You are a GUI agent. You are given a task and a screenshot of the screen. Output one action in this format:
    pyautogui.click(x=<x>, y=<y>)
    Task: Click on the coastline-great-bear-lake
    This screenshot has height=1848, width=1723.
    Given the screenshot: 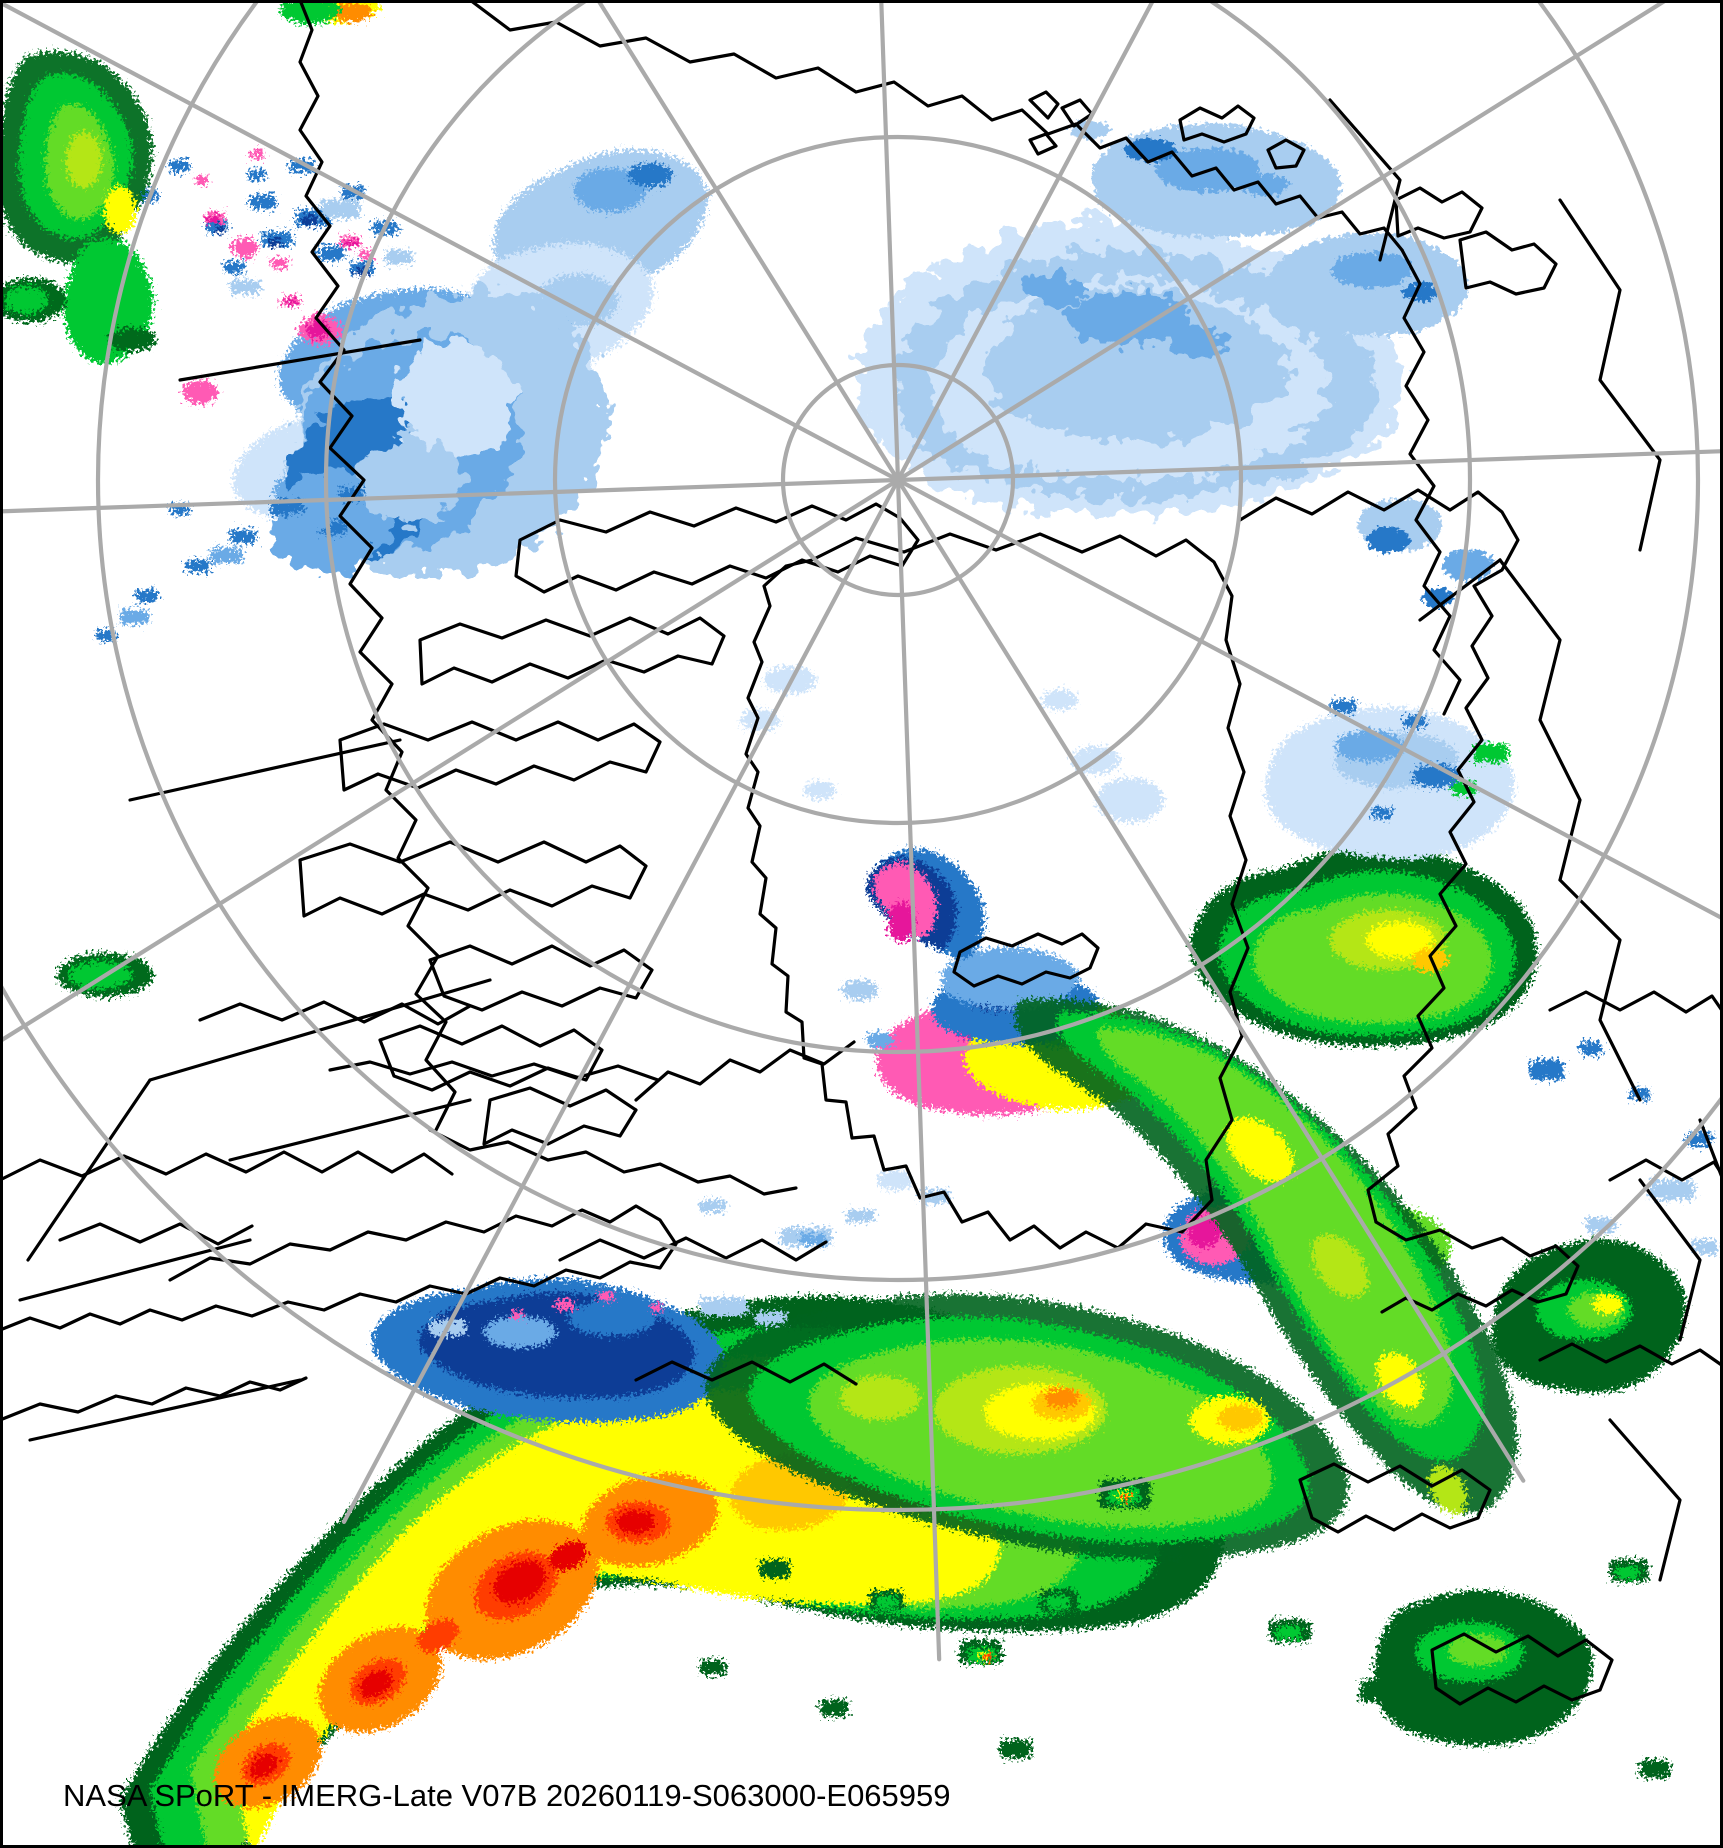 What is the action you would take?
    pyautogui.click(x=335, y=1013)
    